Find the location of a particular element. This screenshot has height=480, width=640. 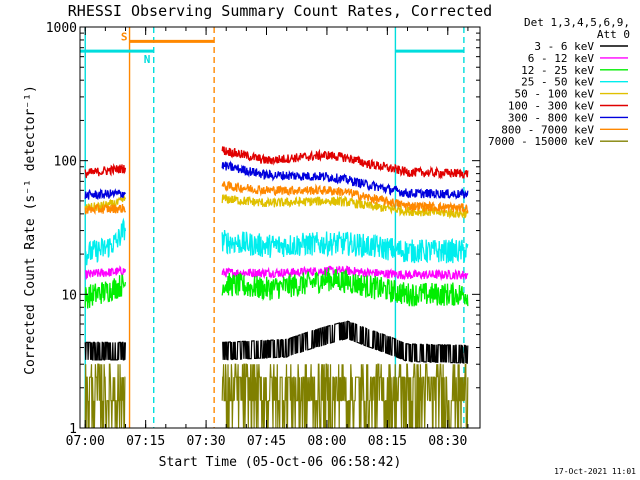

x-tick-label: 08:00 is located at coordinates (326, 441).